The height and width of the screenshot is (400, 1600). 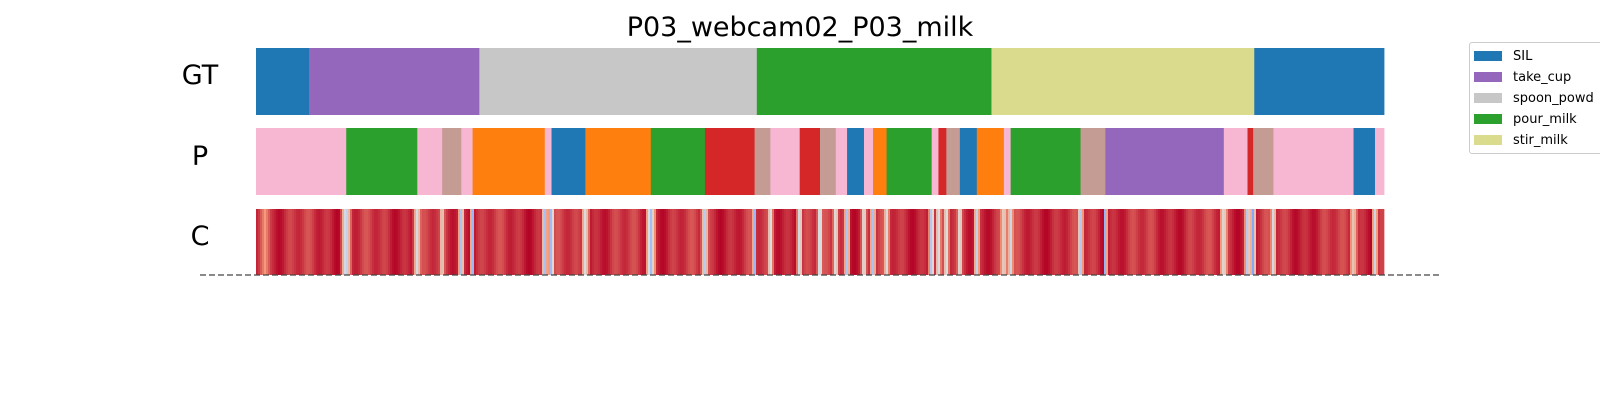 What do you see at coordinates (1488, 98) in the screenshot?
I see `legend-swatch` at bounding box center [1488, 98].